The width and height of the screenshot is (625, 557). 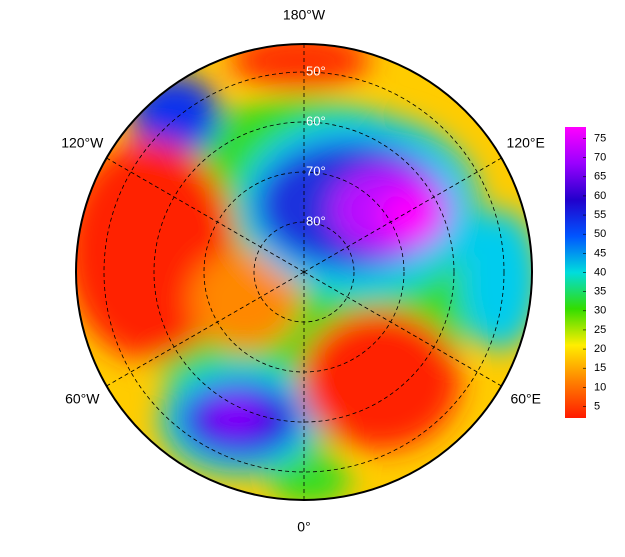 I want to click on parallel, so click(x=304, y=272).